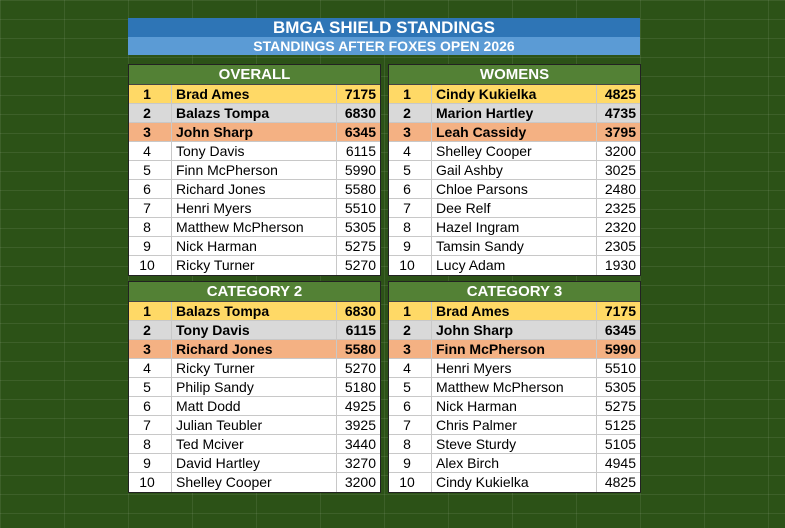 Image resolution: width=785 pixels, height=528 pixels. I want to click on points: 5125, so click(620, 425).